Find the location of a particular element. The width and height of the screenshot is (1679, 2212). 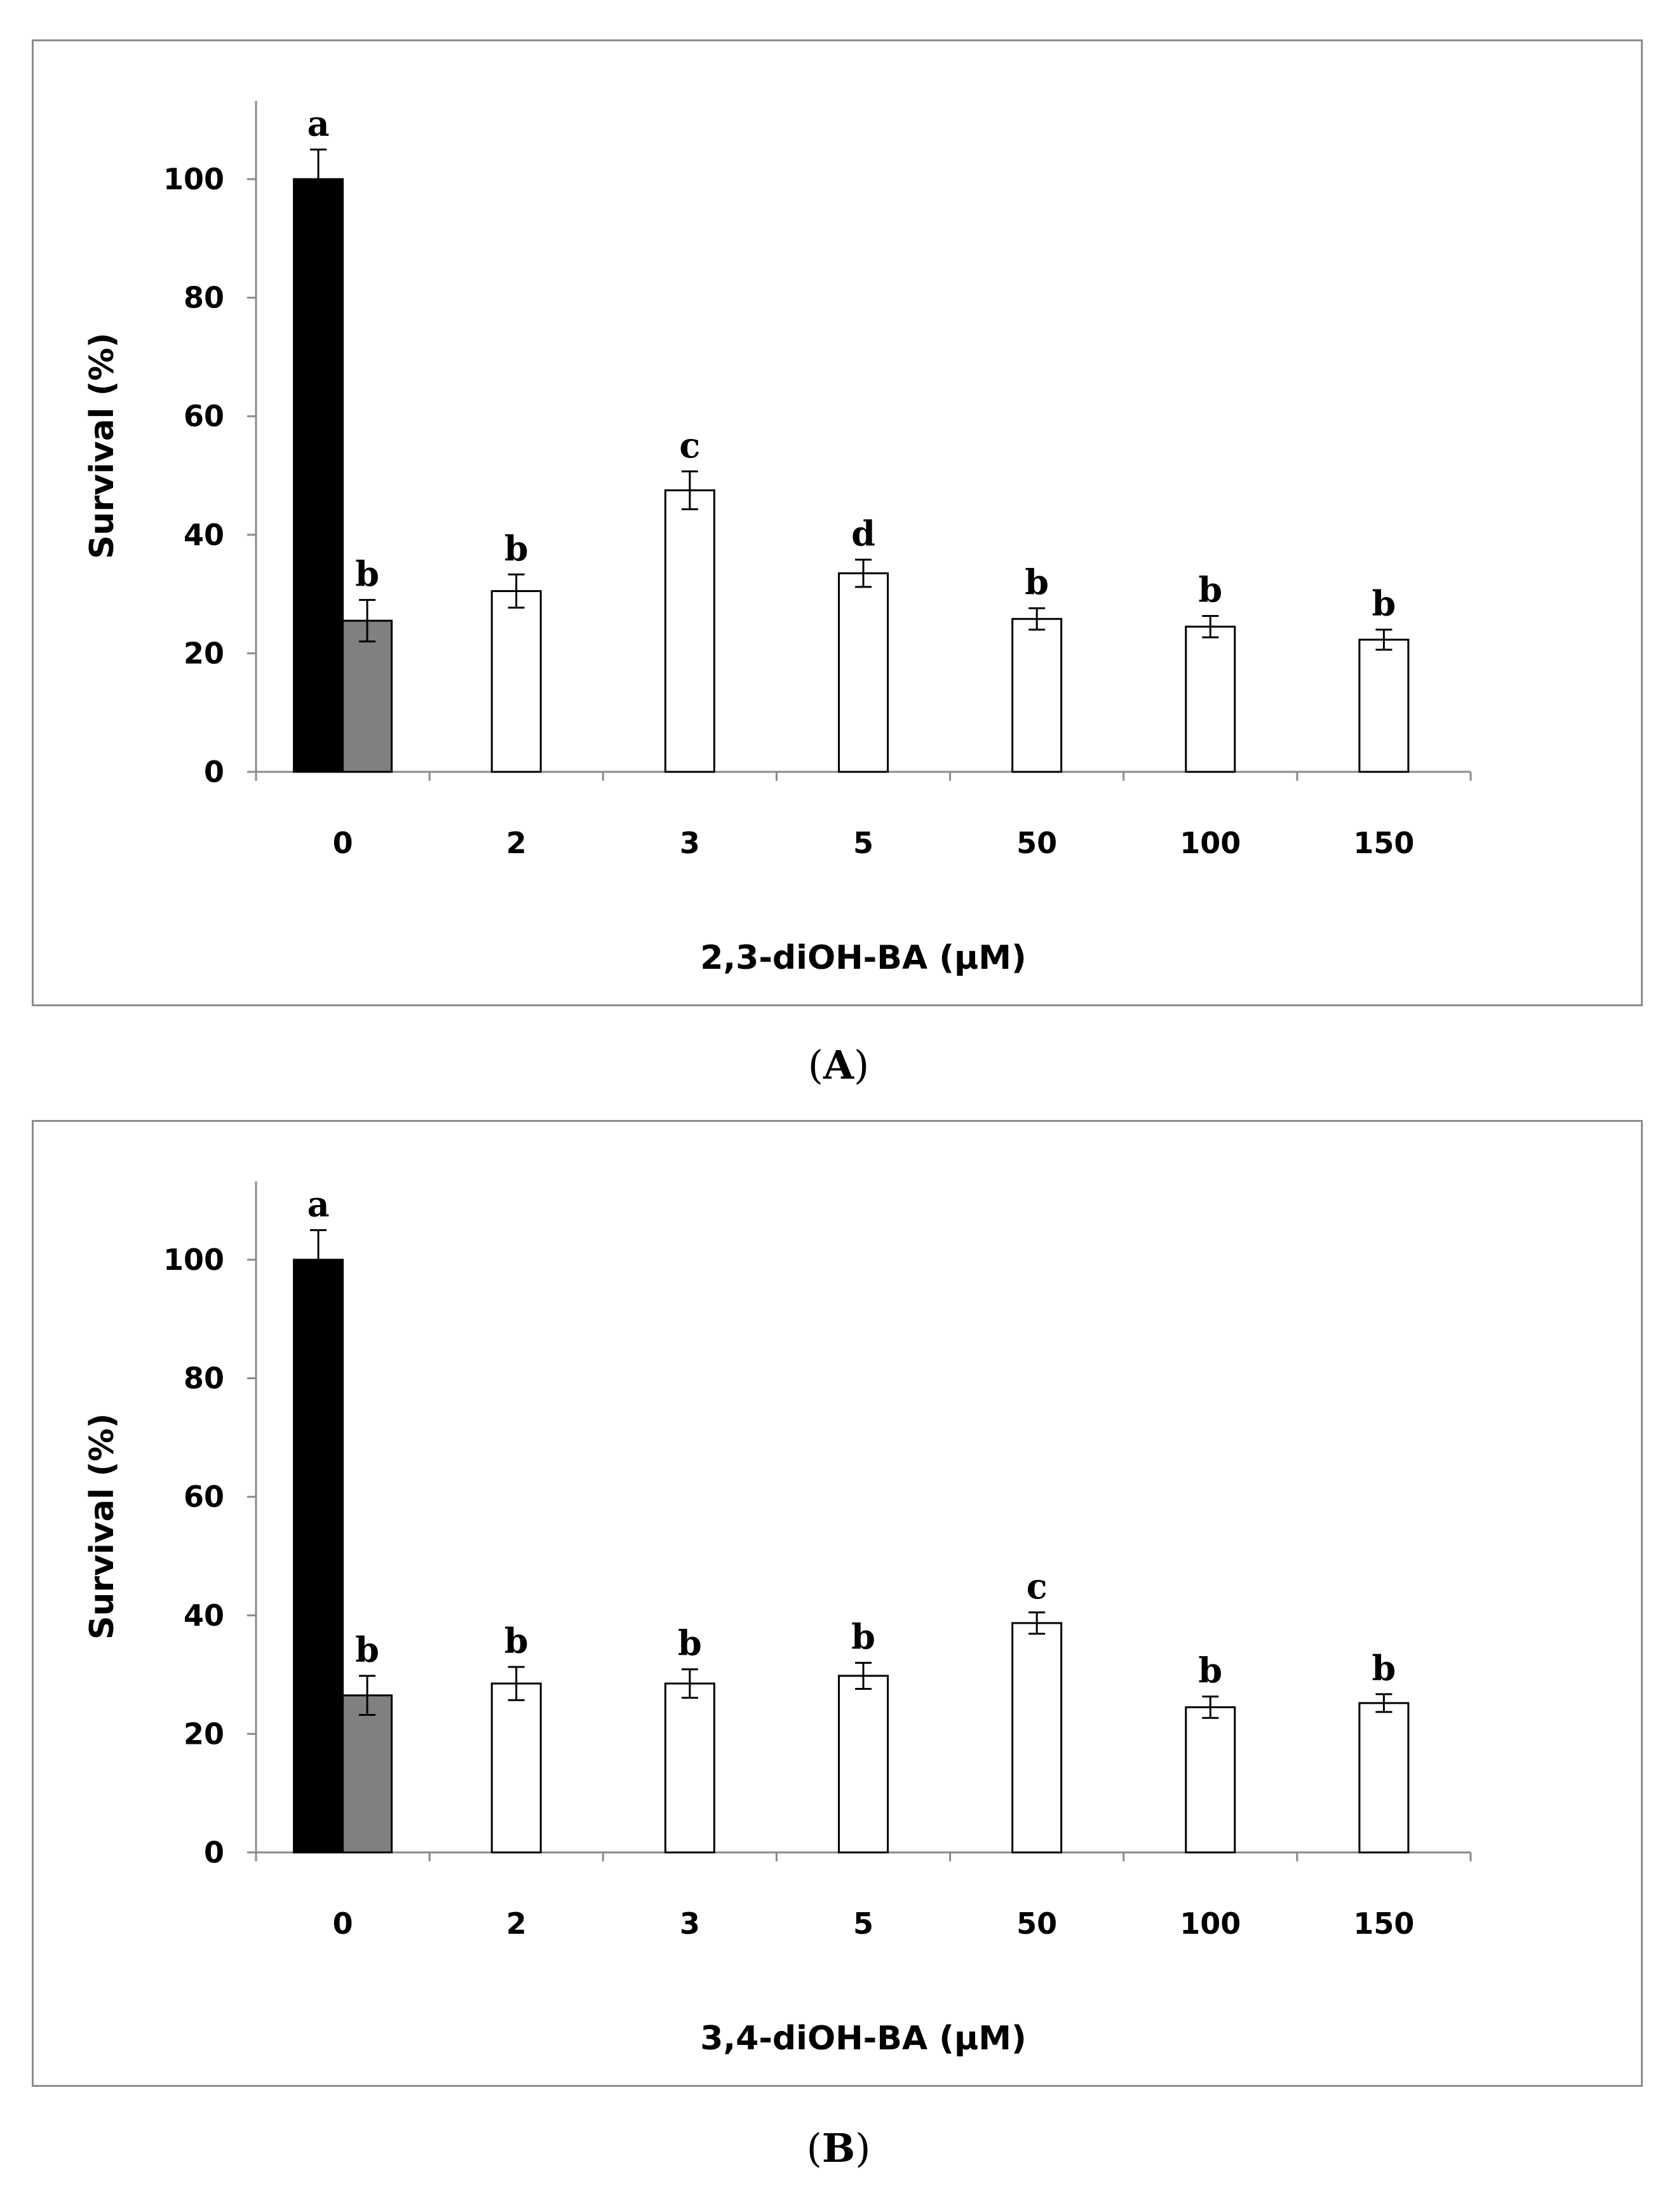

panel-label-b: (B) is located at coordinates (838, 2148).